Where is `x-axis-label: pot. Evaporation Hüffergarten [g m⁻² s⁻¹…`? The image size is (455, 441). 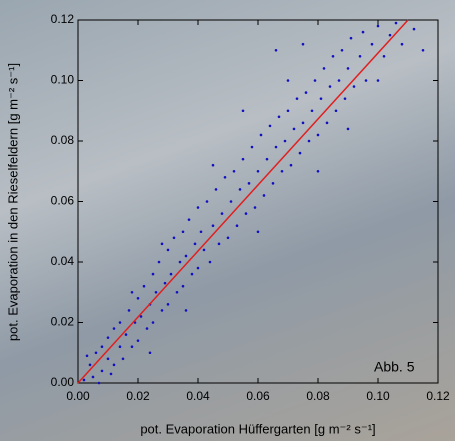 x-axis-label: pot. Evaporation Hüffergarten [g m⁻² s⁻¹… is located at coordinates (257, 428).